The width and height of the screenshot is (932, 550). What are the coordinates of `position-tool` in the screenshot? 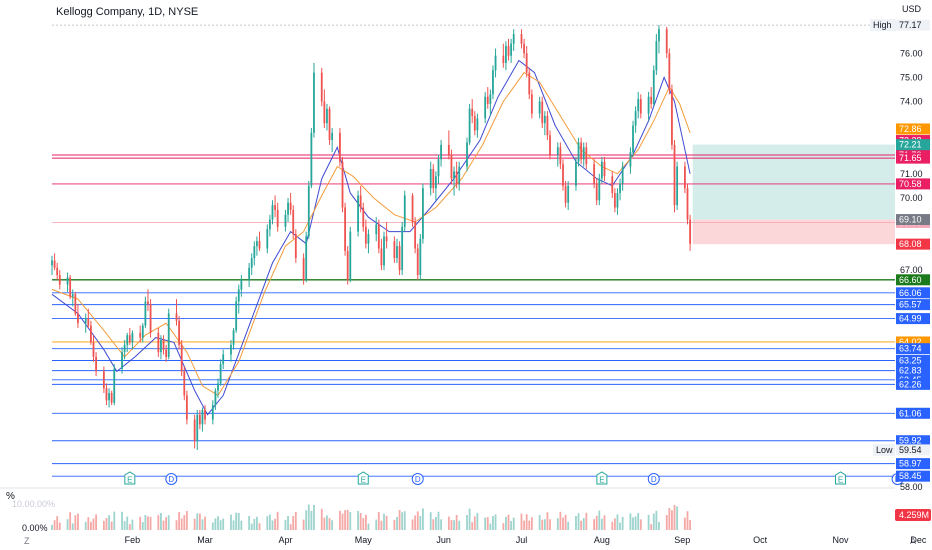 It's located at (793, 194).